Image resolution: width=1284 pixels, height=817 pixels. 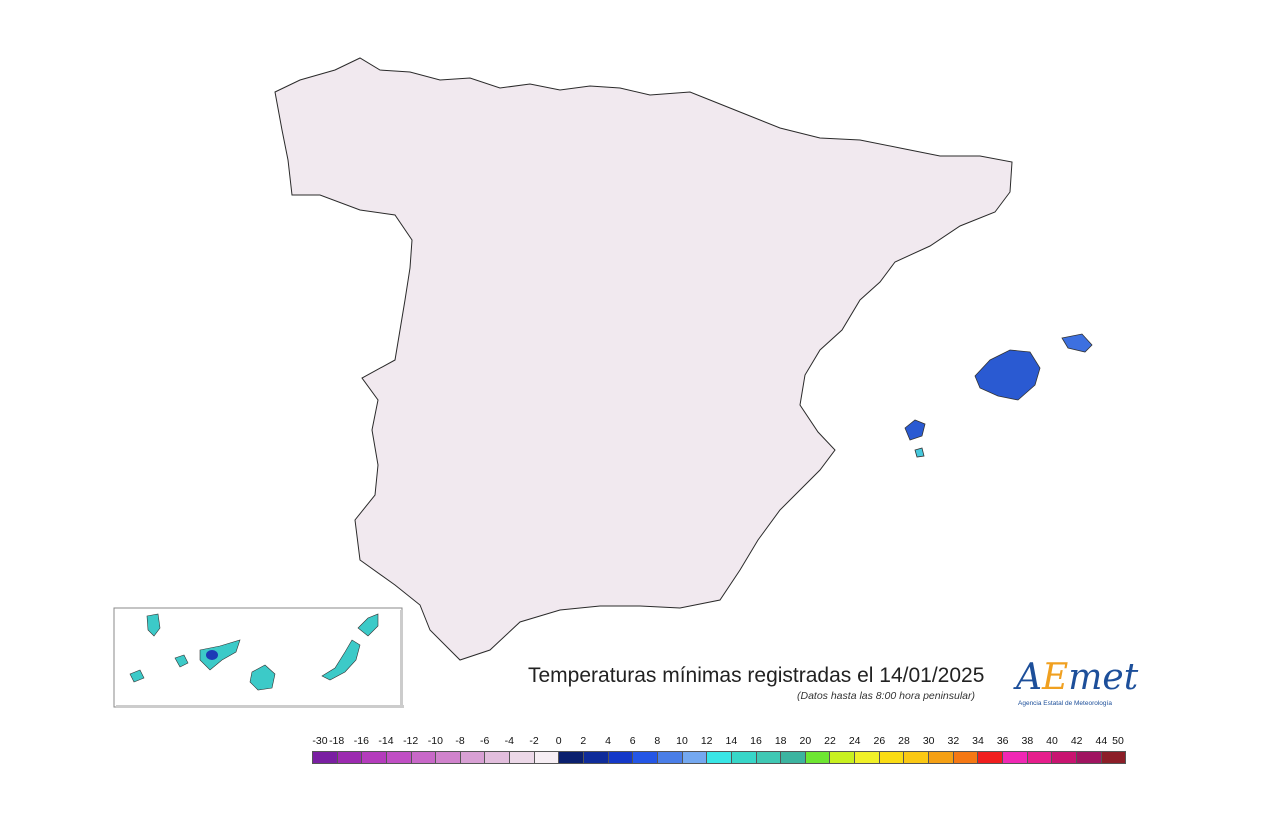 What do you see at coordinates (706, 741) in the screenshot?
I see `legend-tick-label: 12` at bounding box center [706, 741].